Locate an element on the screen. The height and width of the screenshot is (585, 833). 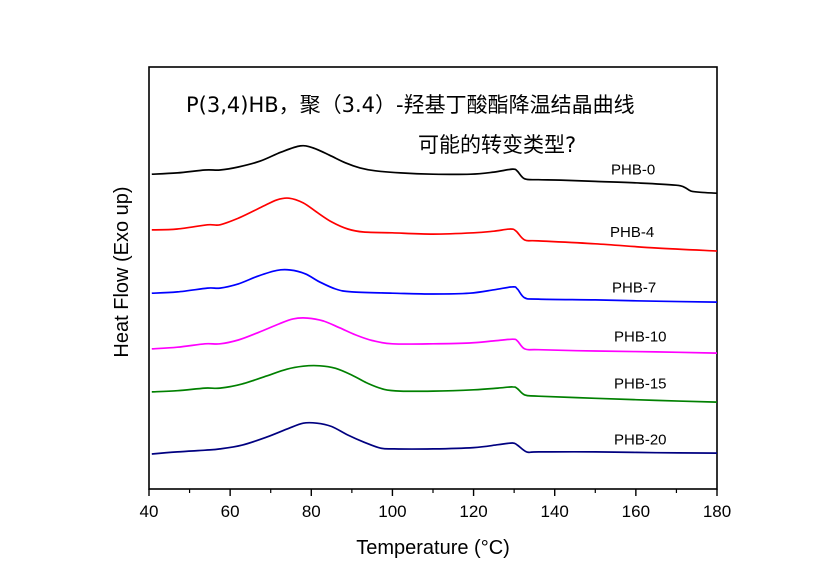
x-tick-label: 40 is located at coordinates (149, 511).